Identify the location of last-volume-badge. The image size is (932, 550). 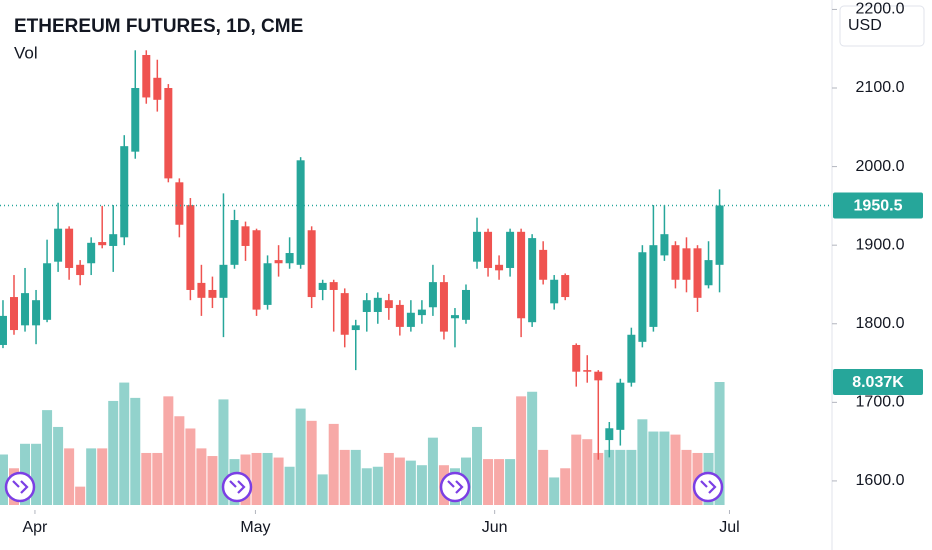
(878, 382).